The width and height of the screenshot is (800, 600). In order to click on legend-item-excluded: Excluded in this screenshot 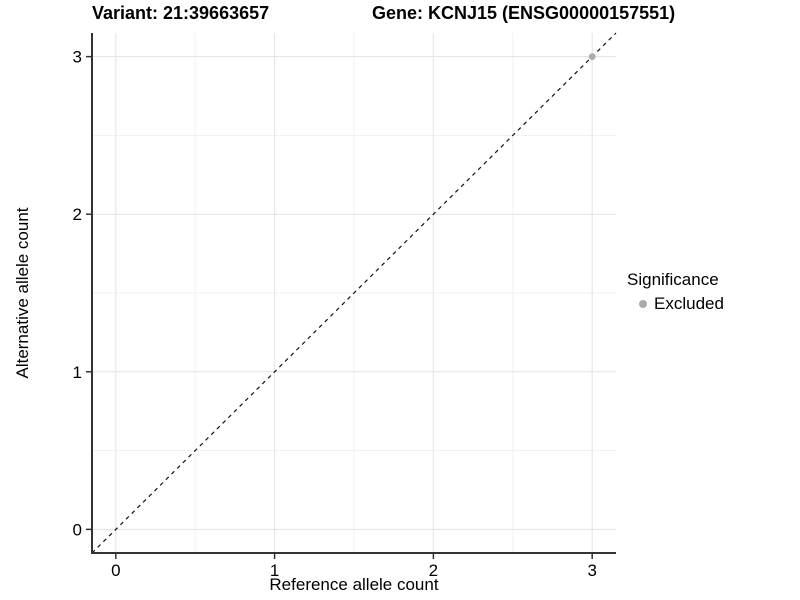, I will do `click(675, 304)`.